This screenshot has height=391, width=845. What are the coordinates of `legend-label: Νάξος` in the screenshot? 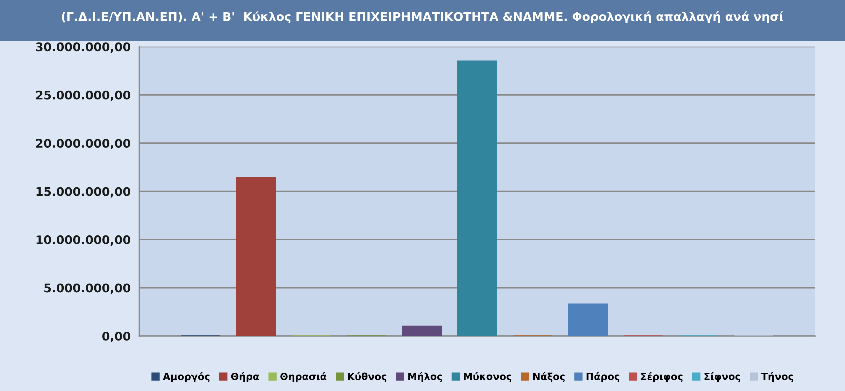 It's located at (549, 377).